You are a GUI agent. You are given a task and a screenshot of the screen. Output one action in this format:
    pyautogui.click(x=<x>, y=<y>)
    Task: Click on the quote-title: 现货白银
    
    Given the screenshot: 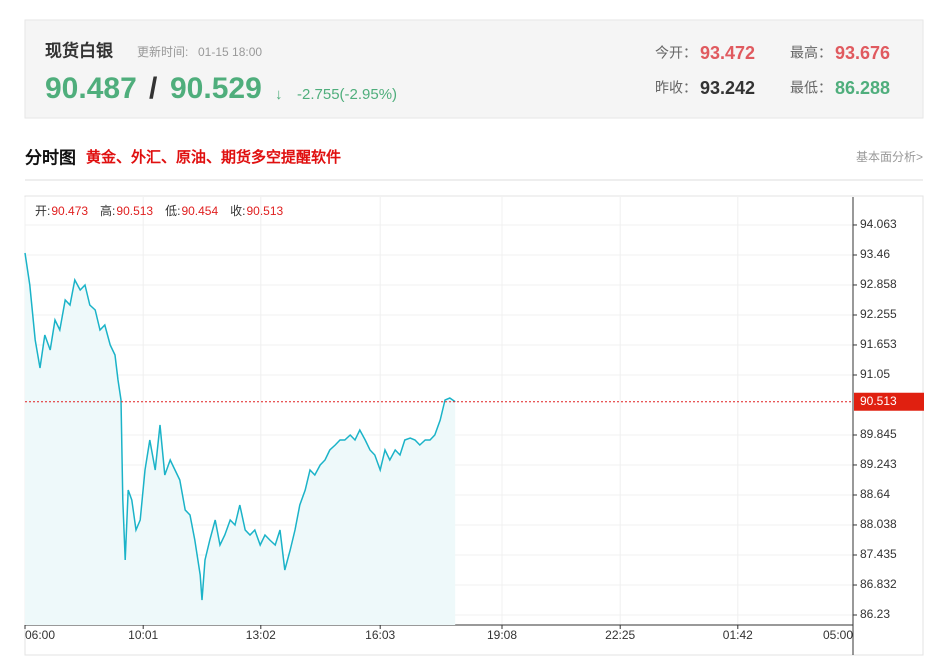 What is the action you would take?
    pyautogui.click(x=79, y=50)
    